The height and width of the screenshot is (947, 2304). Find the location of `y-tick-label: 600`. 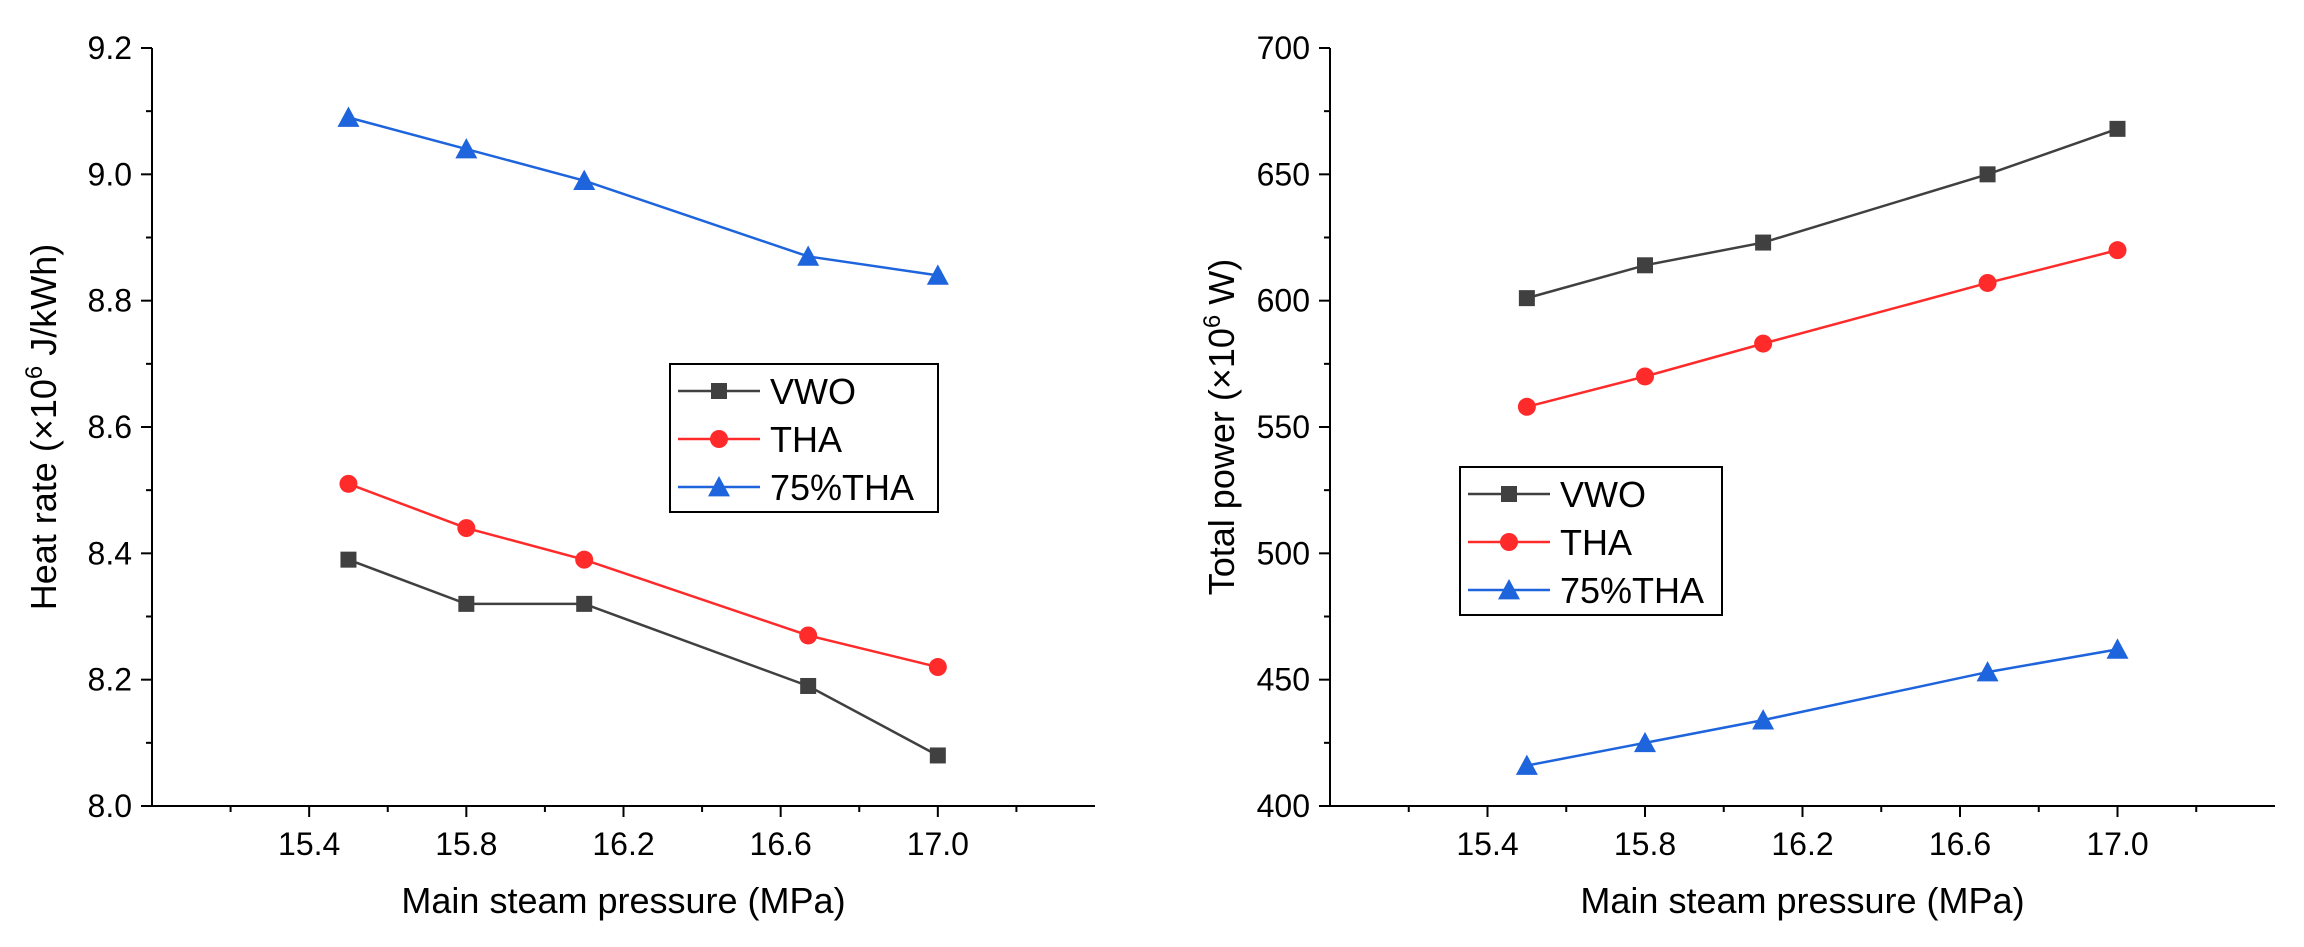

y-tick-label: 600 is located at coordinates (1283, 301).